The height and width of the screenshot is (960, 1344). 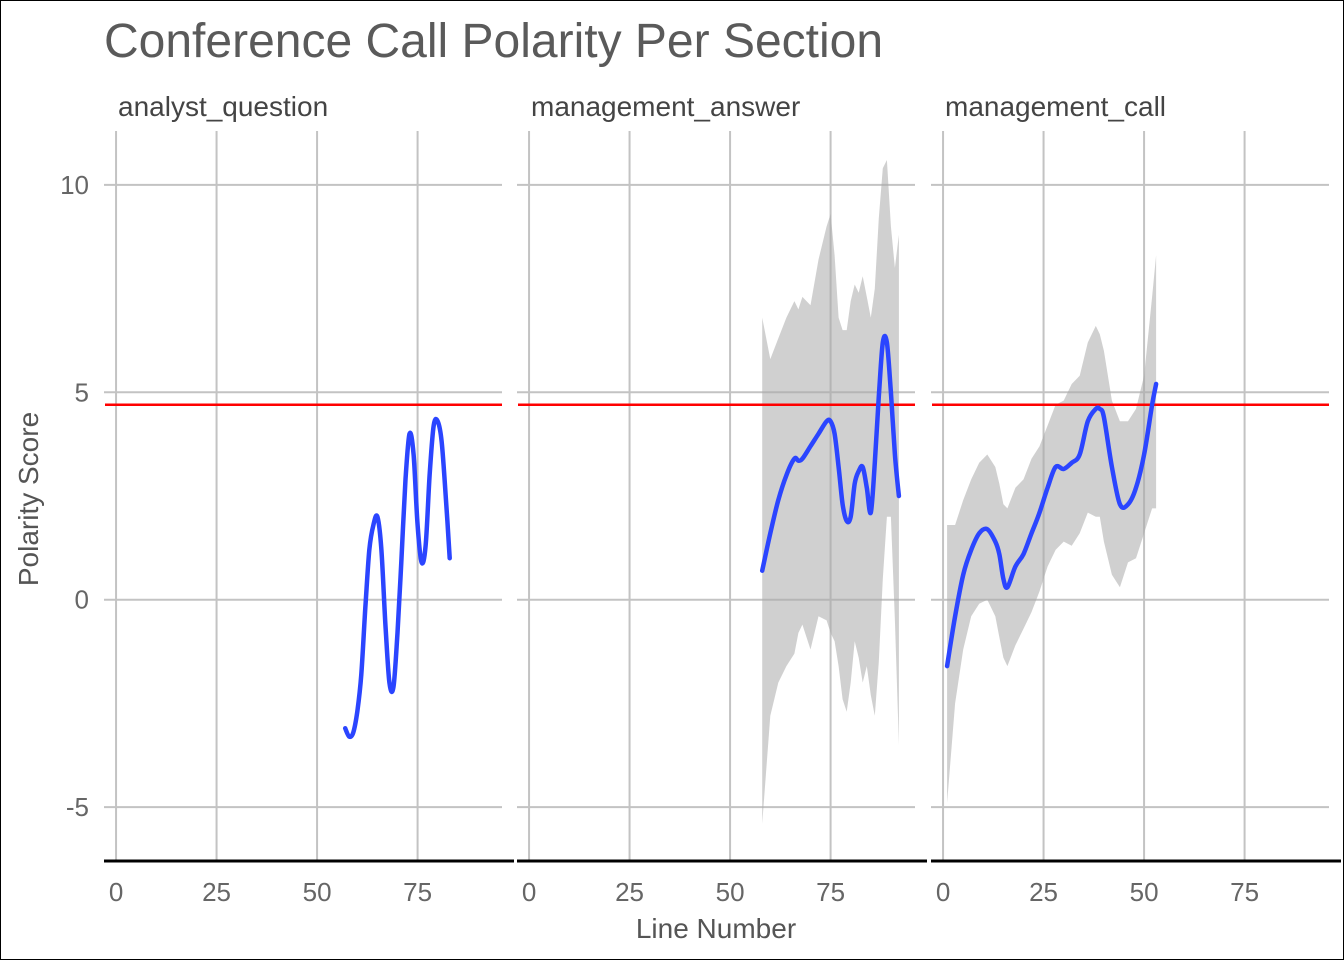 What do you see at coordinates (397, 578) in the screenshot?
I see `series-line-analyst_question` at bounding box center [397, 578].